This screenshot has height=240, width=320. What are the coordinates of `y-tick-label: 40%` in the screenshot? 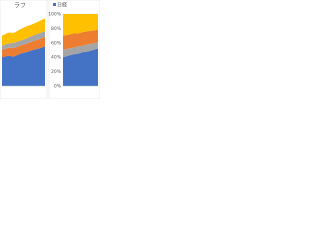 It's located at (56, 58).